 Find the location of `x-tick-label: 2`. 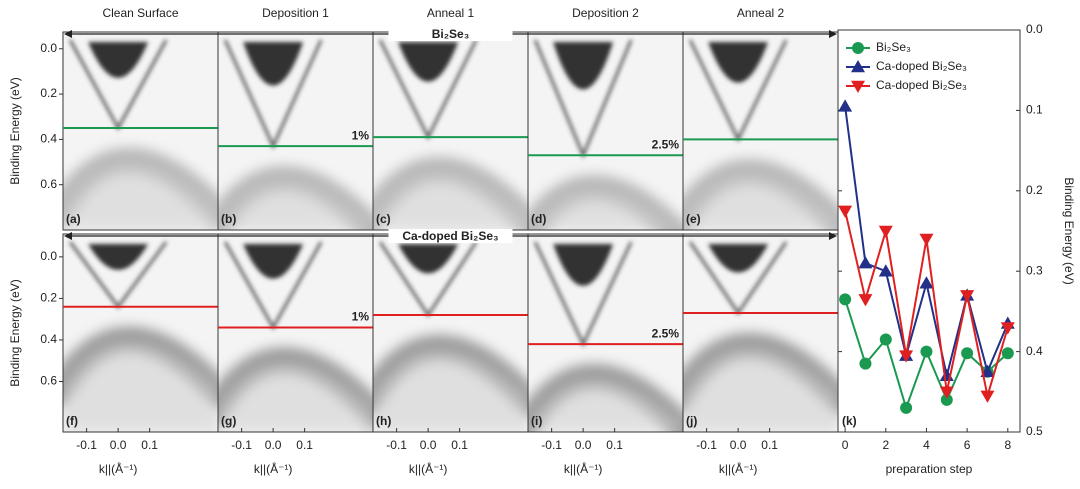

x-tick-label: 2 is located at coordinates (885, 445).